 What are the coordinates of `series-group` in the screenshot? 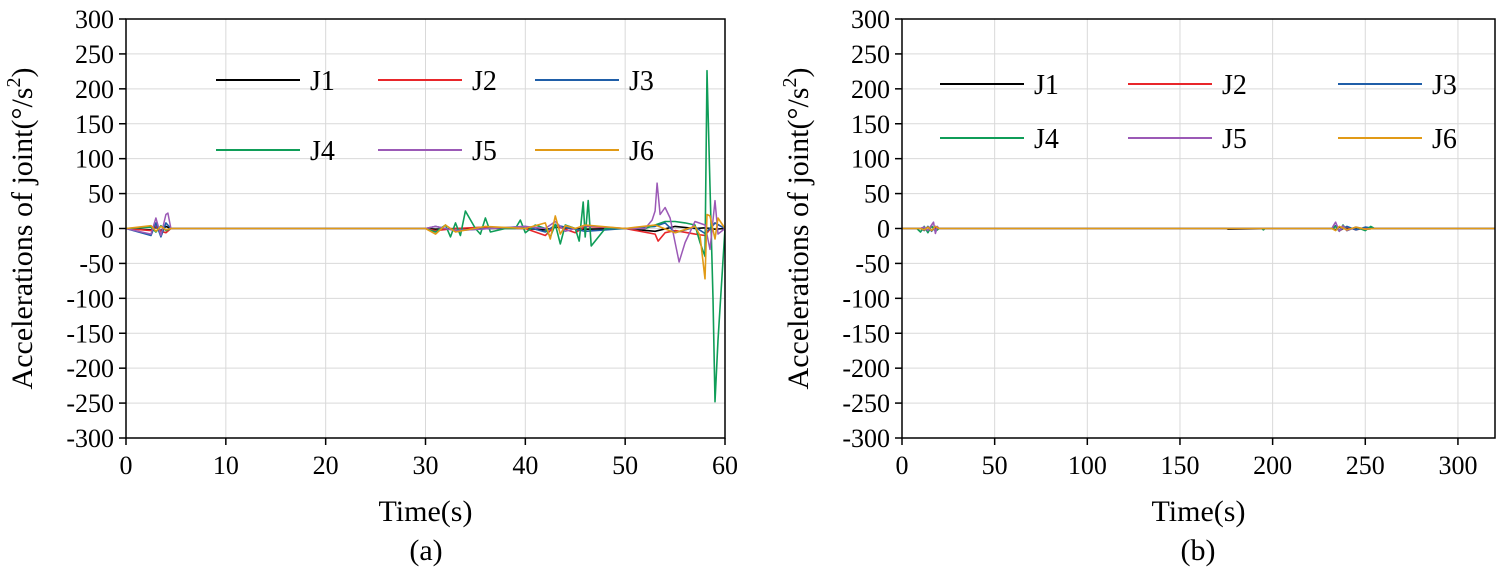 It's located at (1198, 228).